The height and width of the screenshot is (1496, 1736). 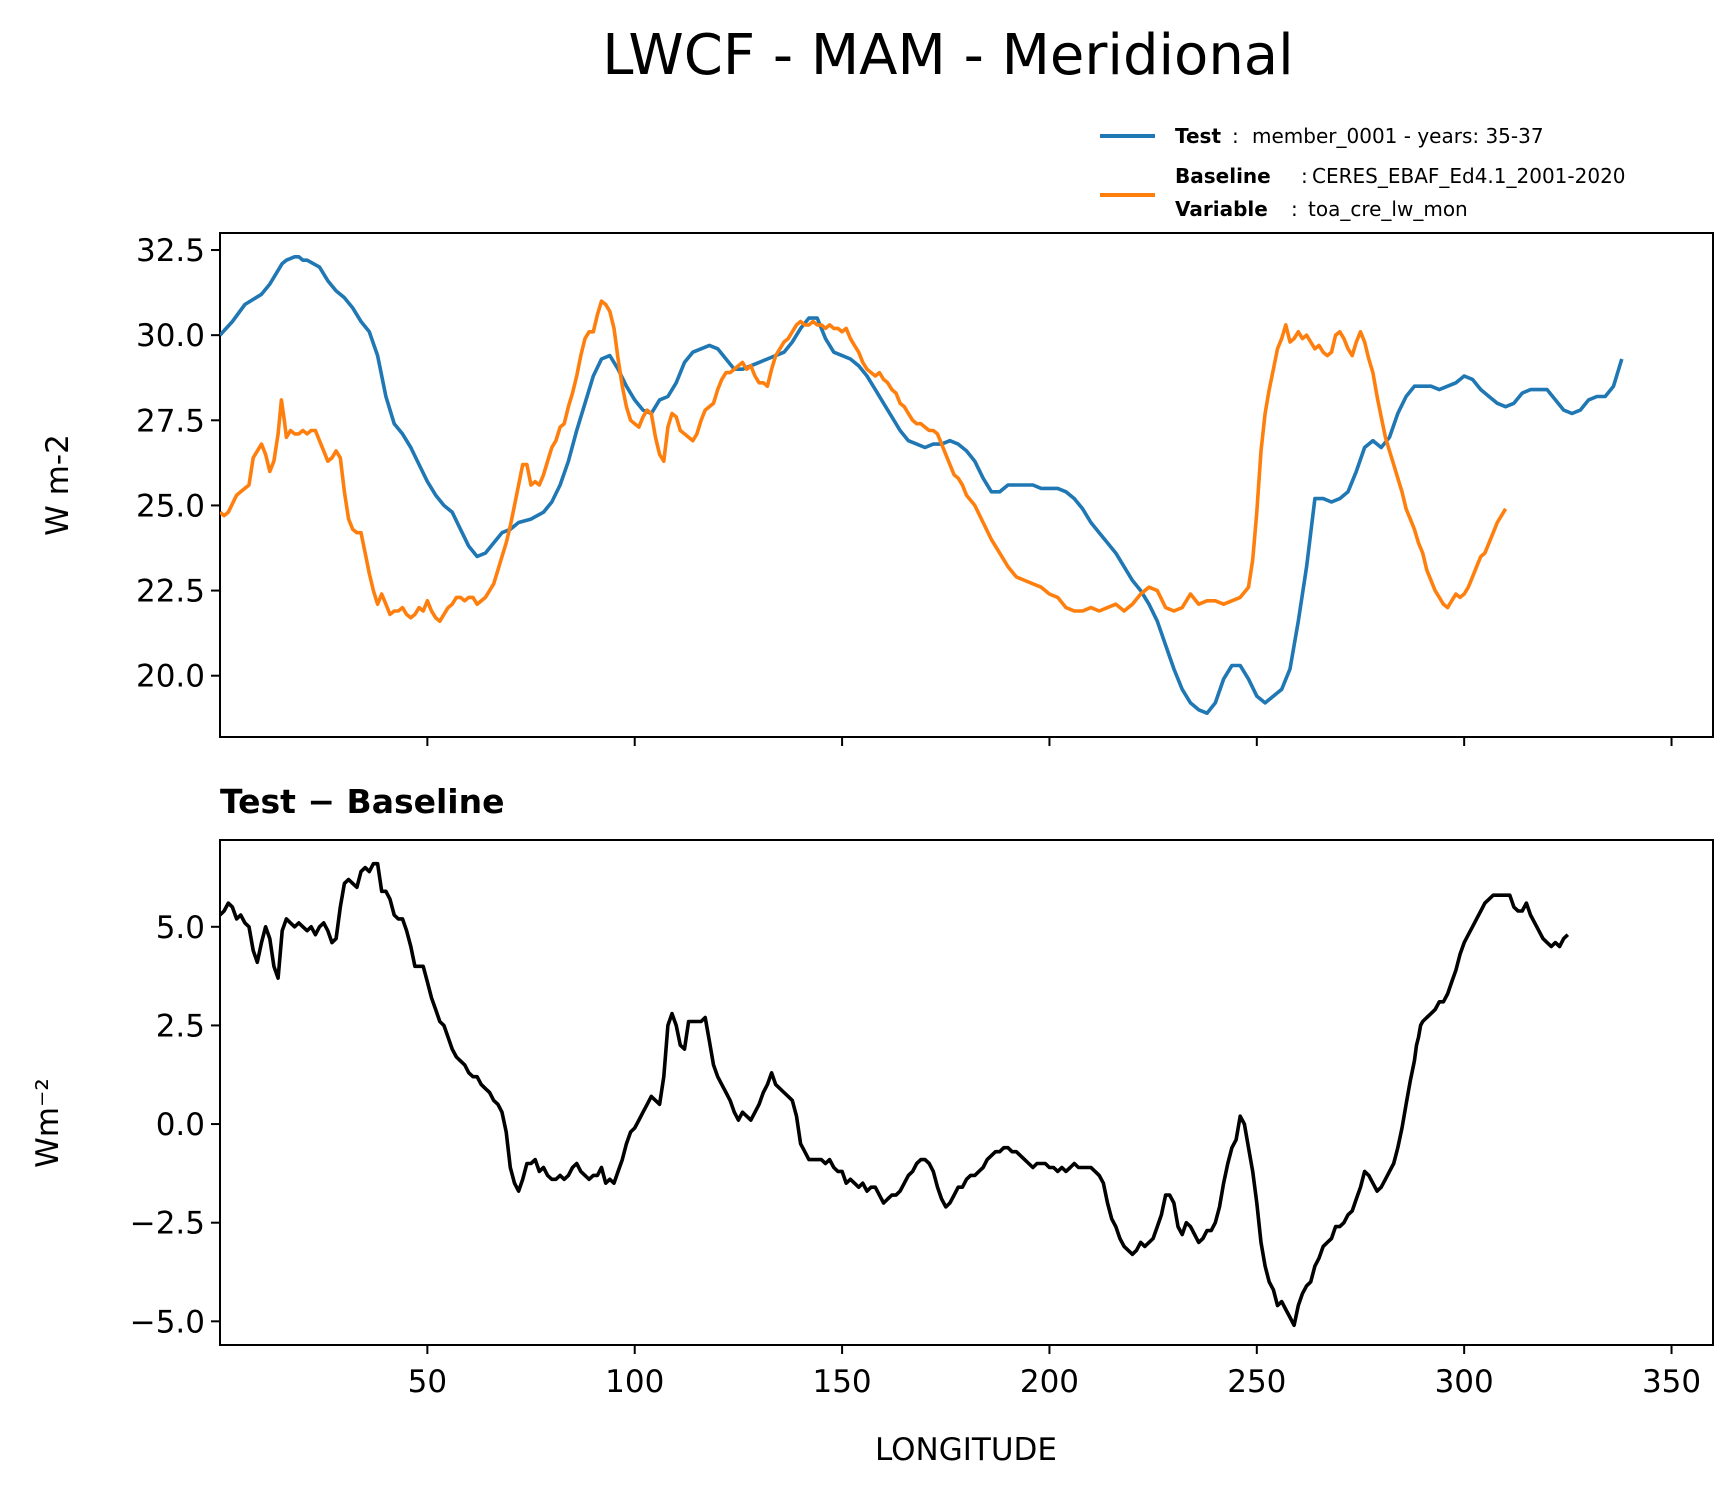 I want to click on xtick-label: 350, so click(x=1671, y=1382).